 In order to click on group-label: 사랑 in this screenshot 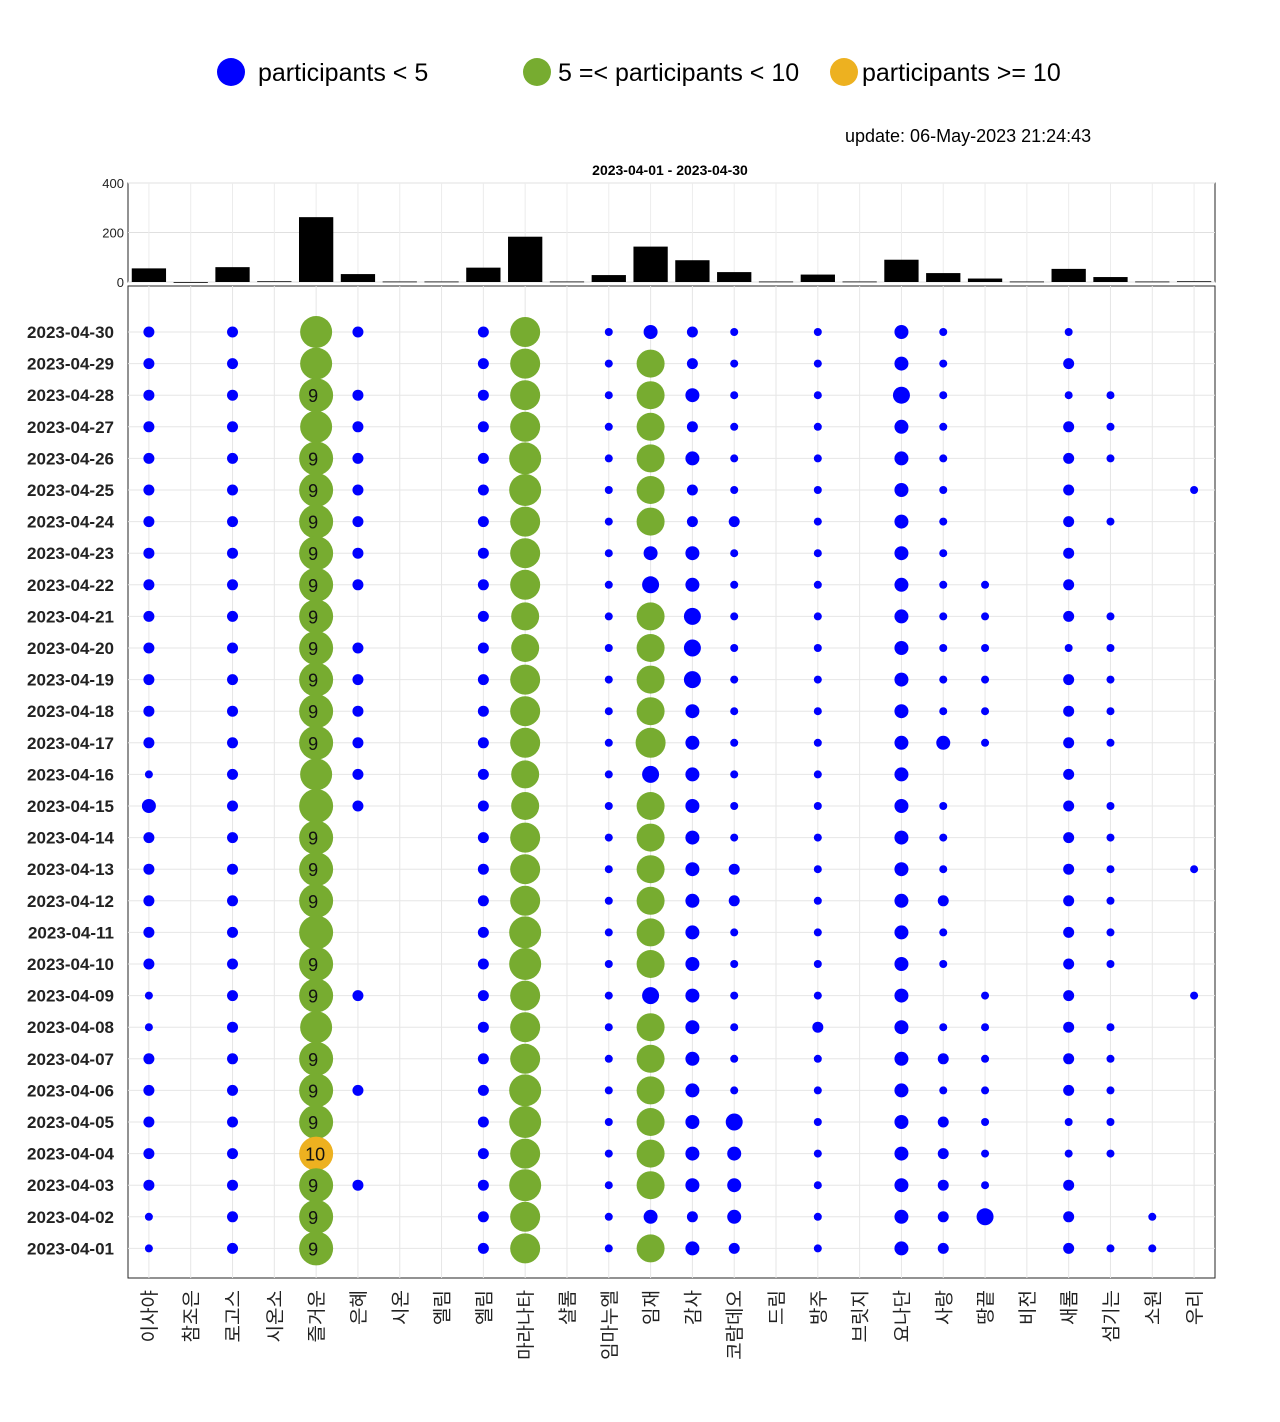, I will do `click(944, 1307)`.